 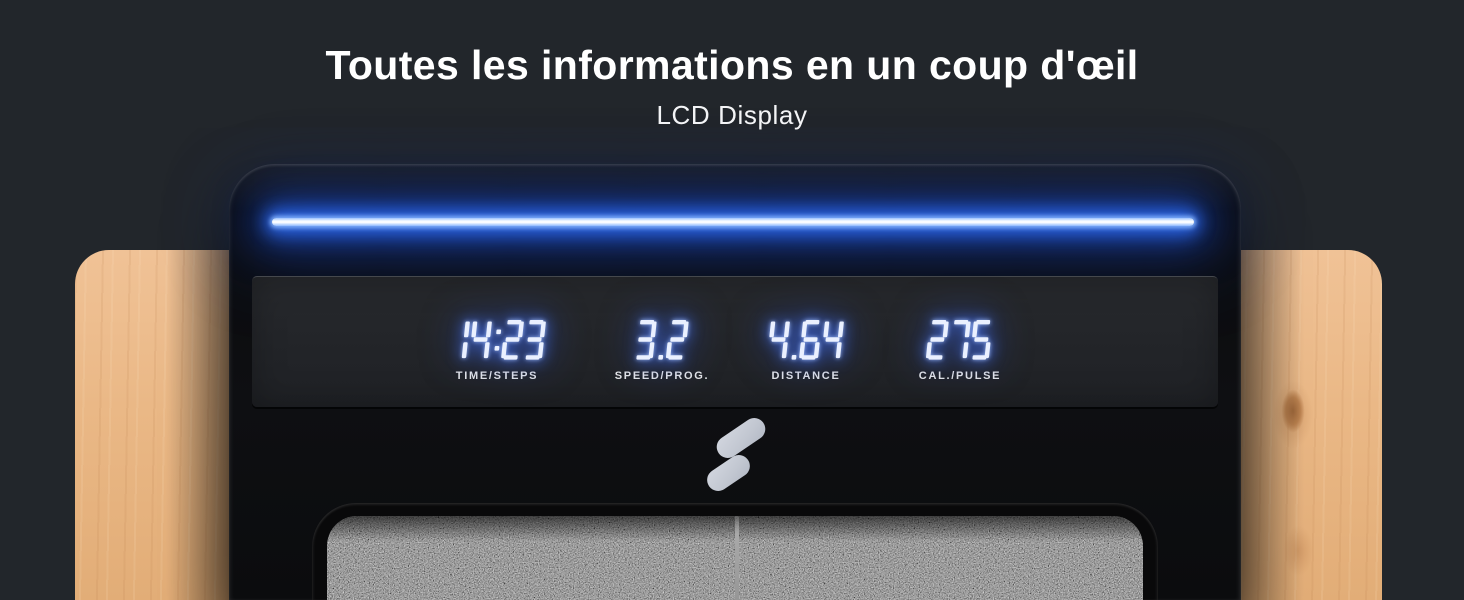 I want to click on display-time-steps: TIME/STEPS, so click(x=497, y=342).